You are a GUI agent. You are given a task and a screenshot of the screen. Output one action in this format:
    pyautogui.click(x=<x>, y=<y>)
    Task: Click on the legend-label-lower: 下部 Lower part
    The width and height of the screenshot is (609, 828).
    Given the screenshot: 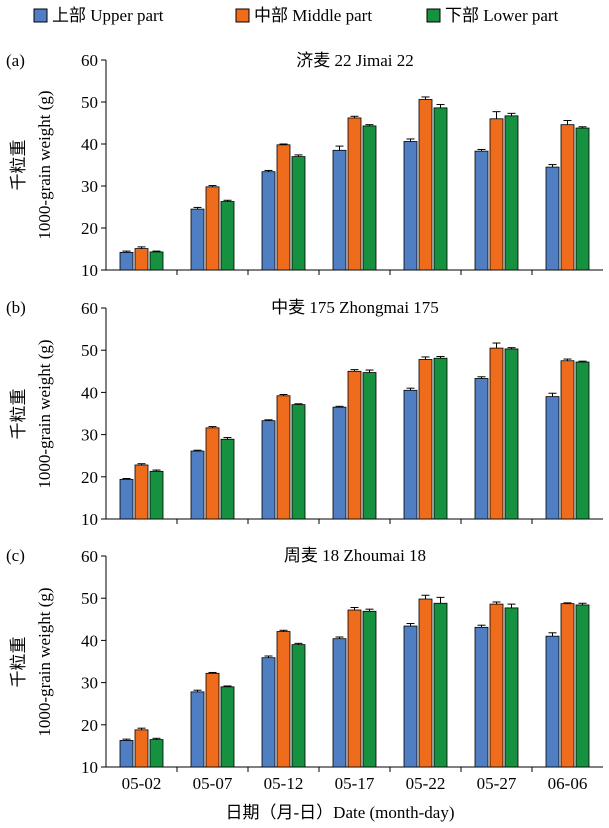 What is the action you would take?
    pyautogui.click(x=502, y=15)
    